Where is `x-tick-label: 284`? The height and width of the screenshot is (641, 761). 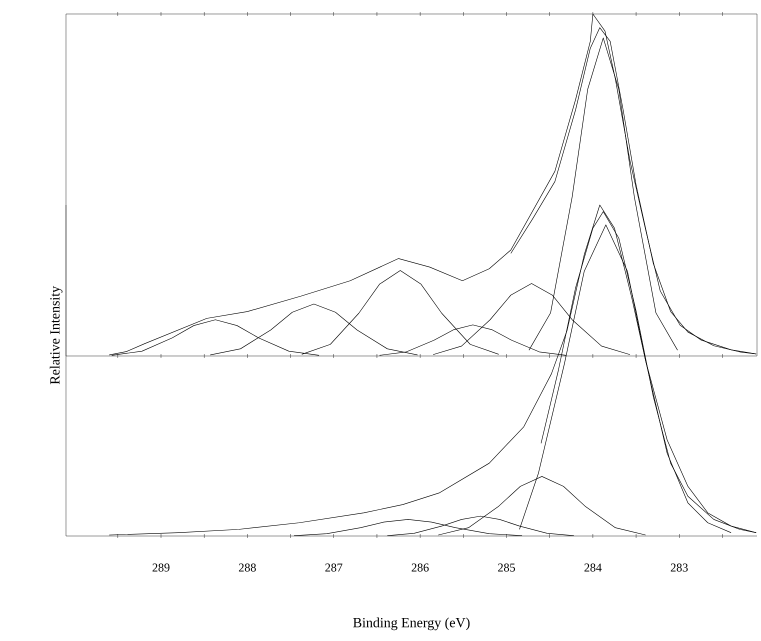
x-tick-label: 284 is located at coordinates (593, 568).